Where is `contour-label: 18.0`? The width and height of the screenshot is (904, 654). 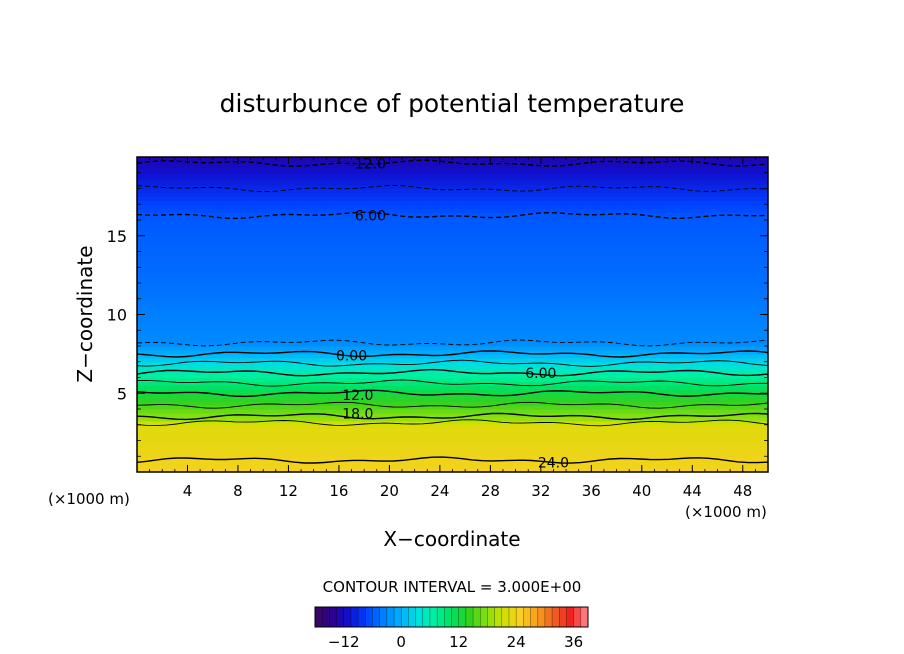
contour-label: 18.0 is located at coordinates (357, 415).